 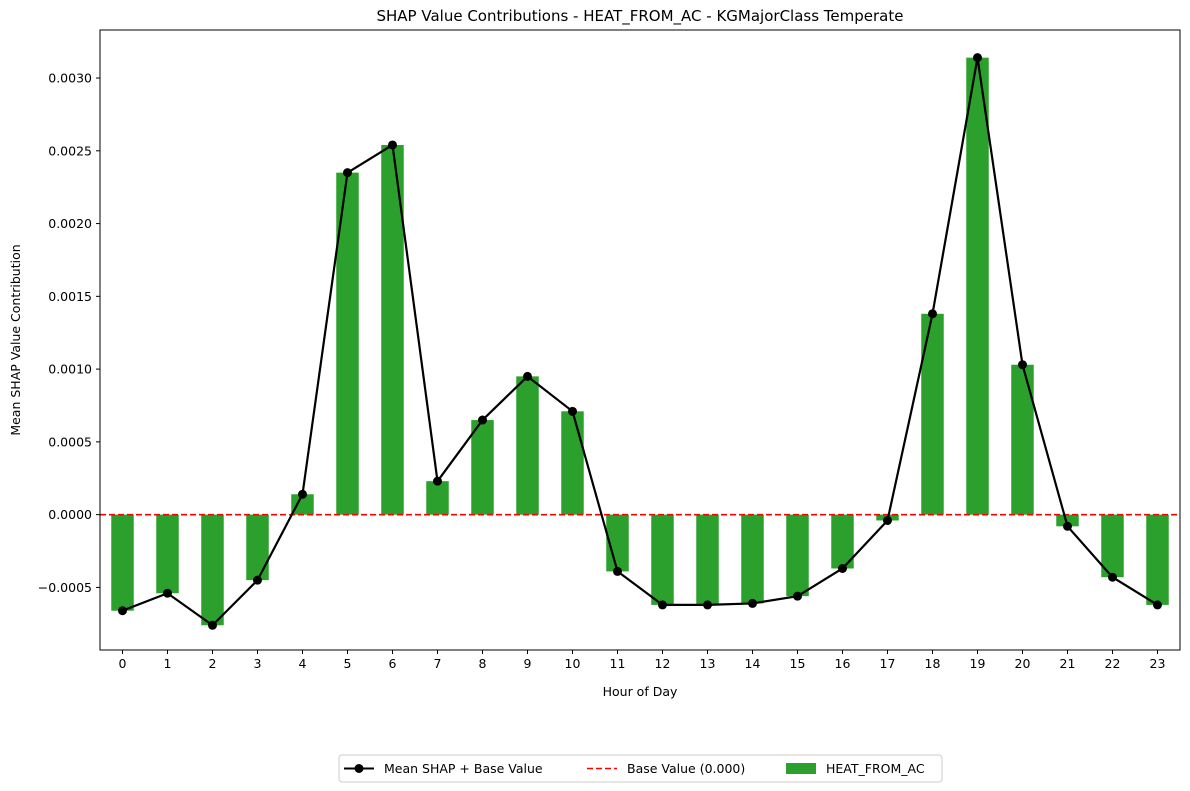 What do you see at coordinates (65, 587) in the screenshot?
I see `y-tick-label: −0.0005` at bounding box center [65, 587].